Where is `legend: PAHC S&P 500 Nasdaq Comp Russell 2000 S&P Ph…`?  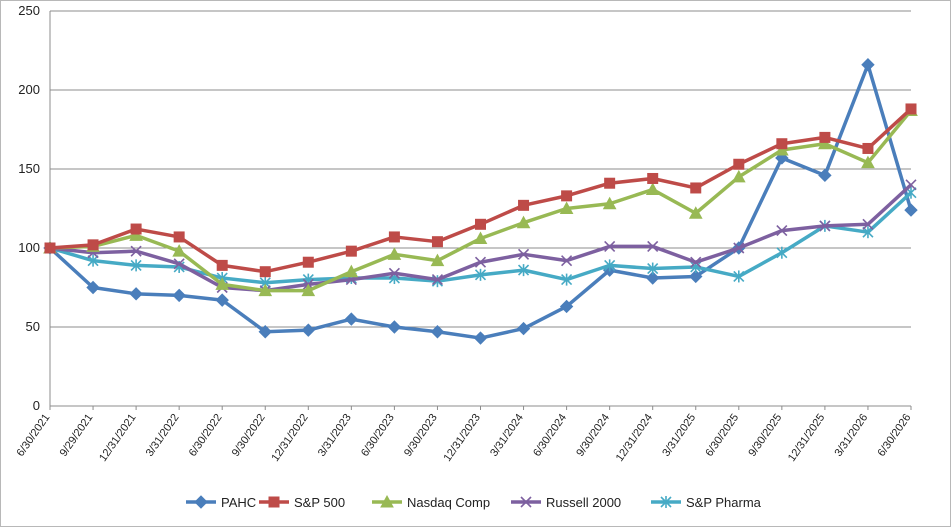
legend: PAHC S&P 500 Nasdaq Comp Russell 2000 S&P Ph… is located at coordinates (474, 502).